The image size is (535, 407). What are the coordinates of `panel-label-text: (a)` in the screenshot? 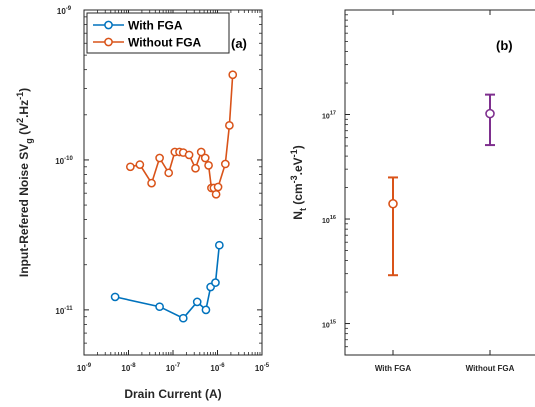 It's located at (239, 43).